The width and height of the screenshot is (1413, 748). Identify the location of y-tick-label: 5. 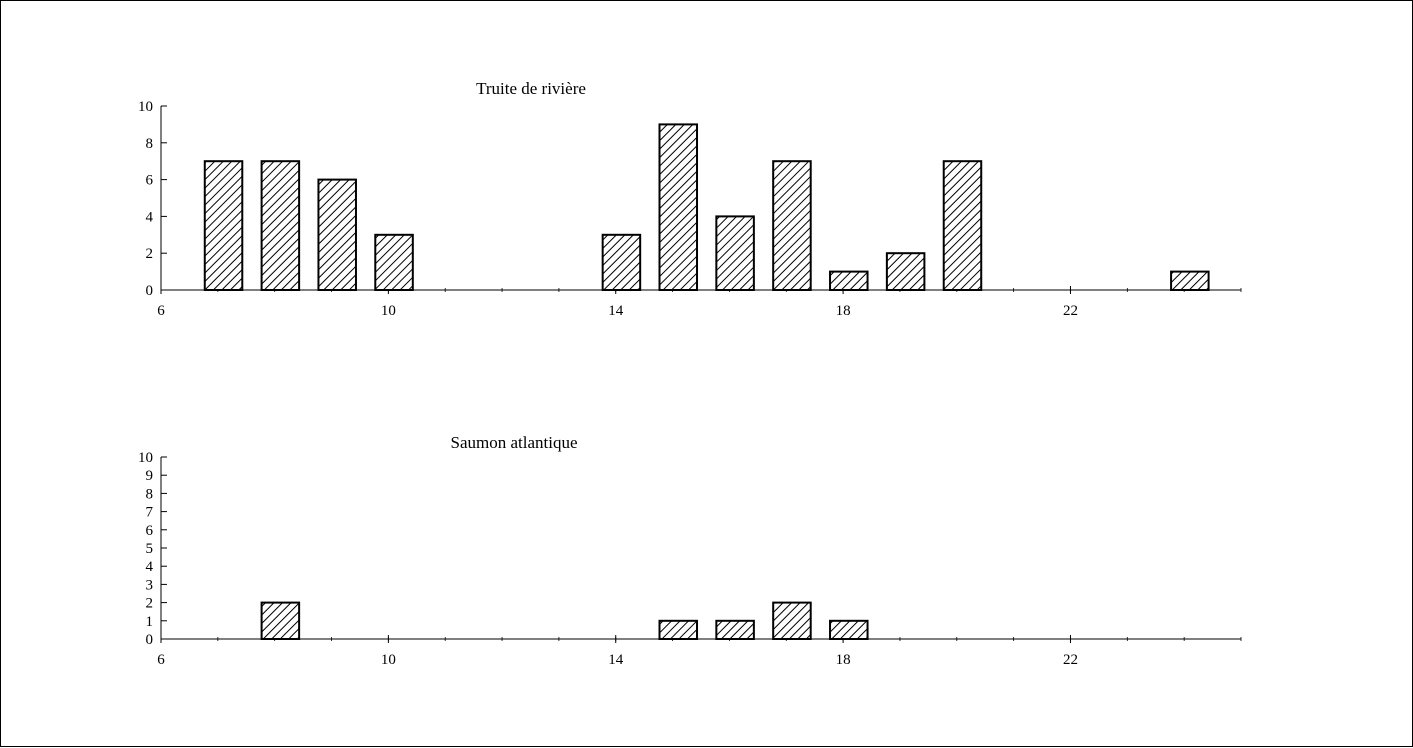
(150, 549).